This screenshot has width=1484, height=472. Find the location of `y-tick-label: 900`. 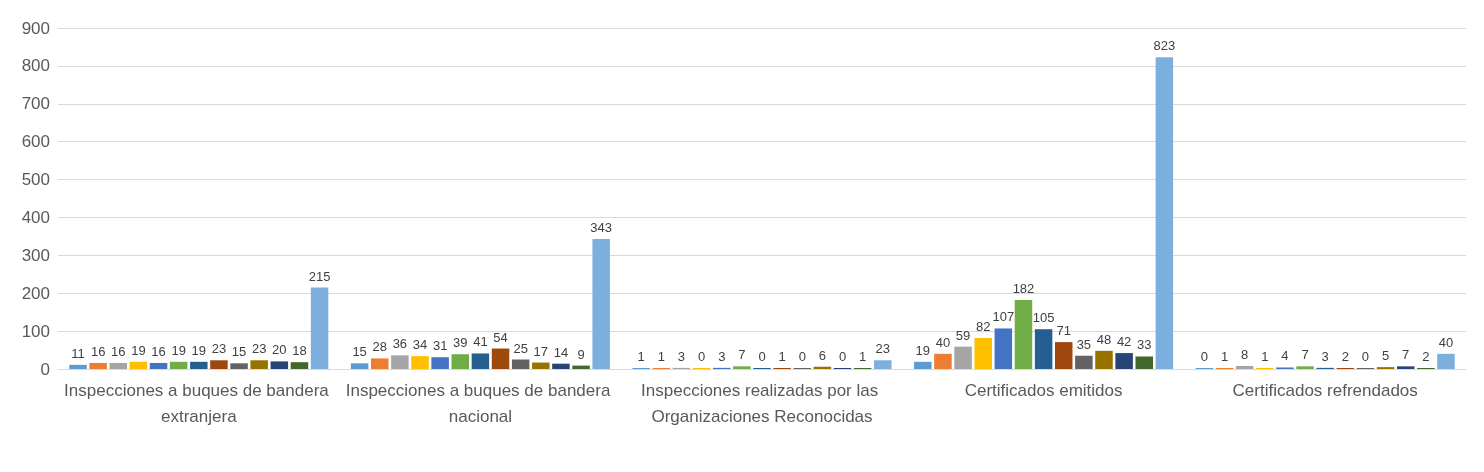

y-tick-label: 900 is located at coordinates (35, 28).